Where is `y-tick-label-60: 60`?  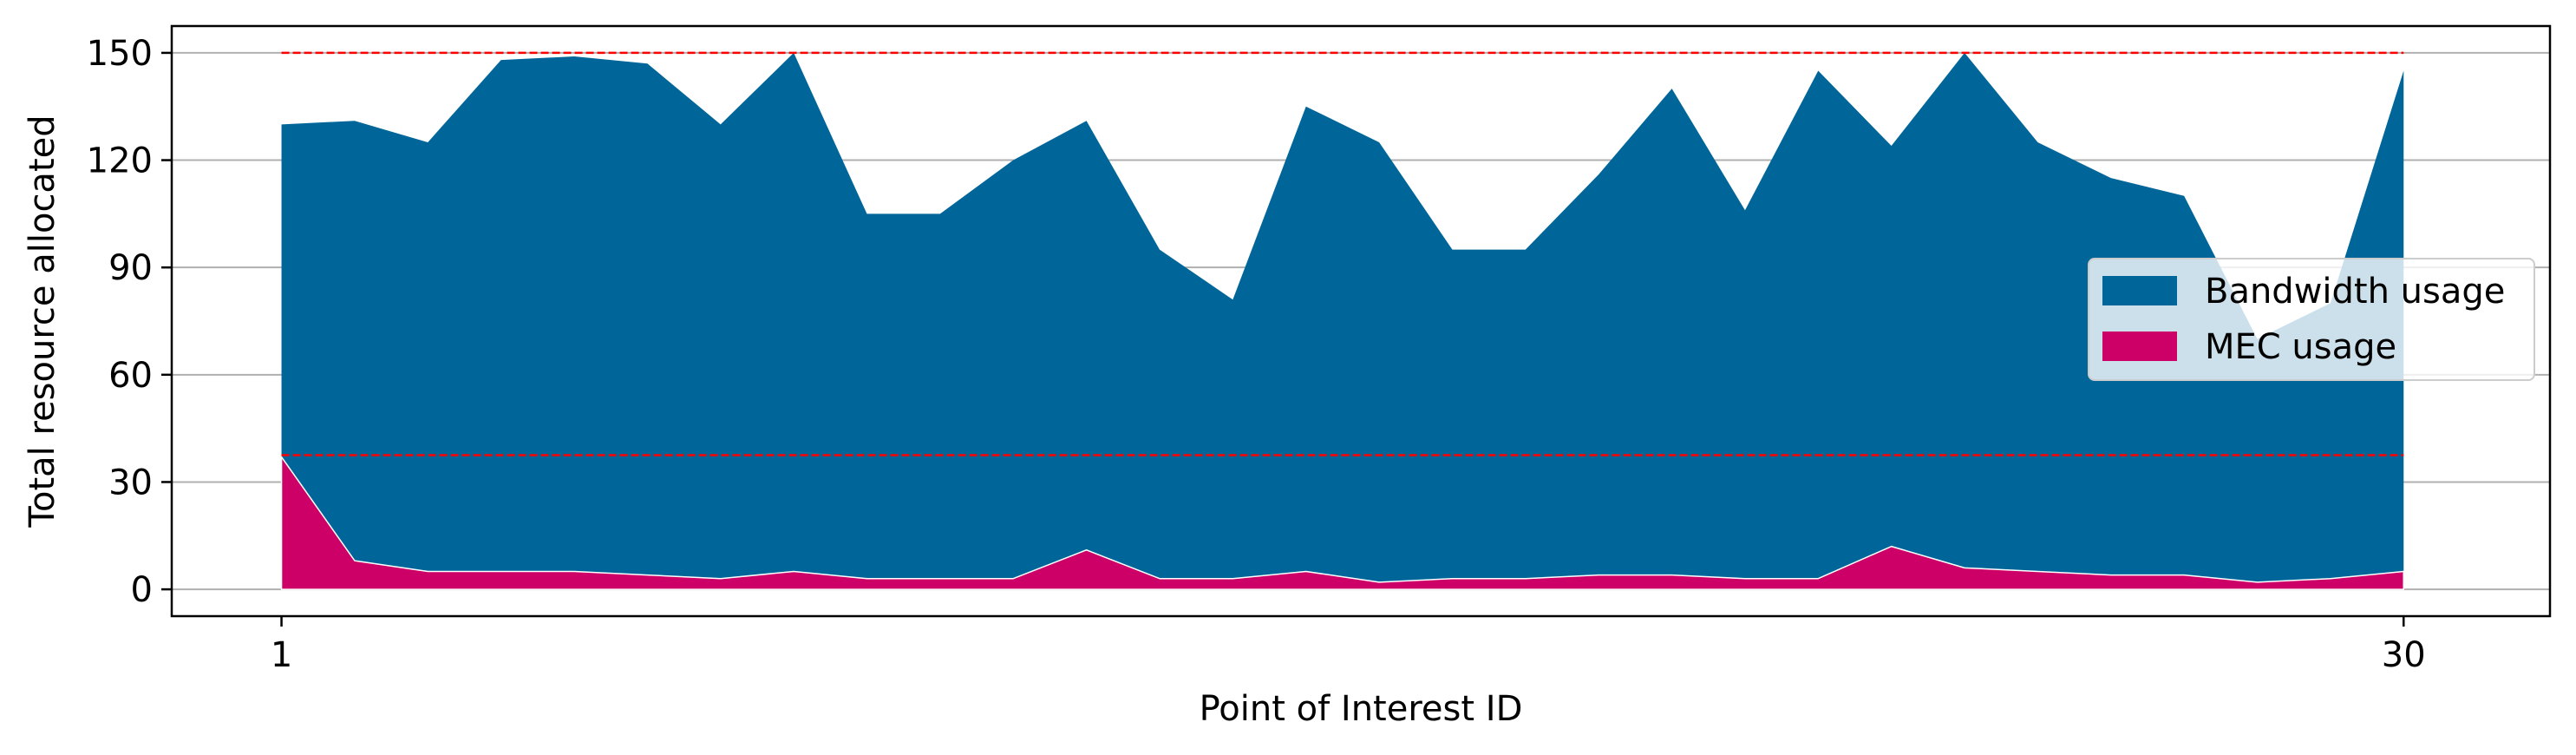
y-tick-label-60: 60 is located at coordinates (130, 376).